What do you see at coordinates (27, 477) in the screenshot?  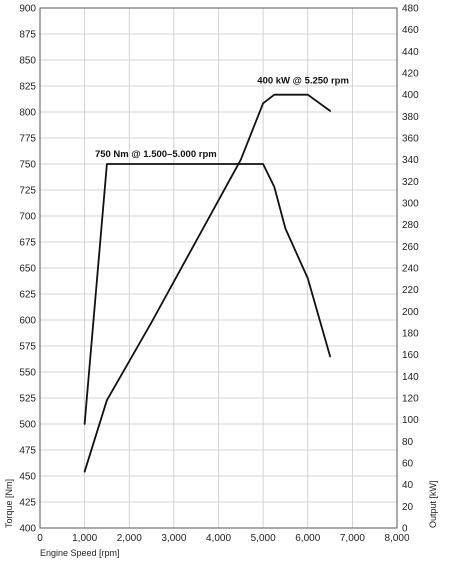 I see `y-left-tick-label: 450` at bounding box center [27, 477].